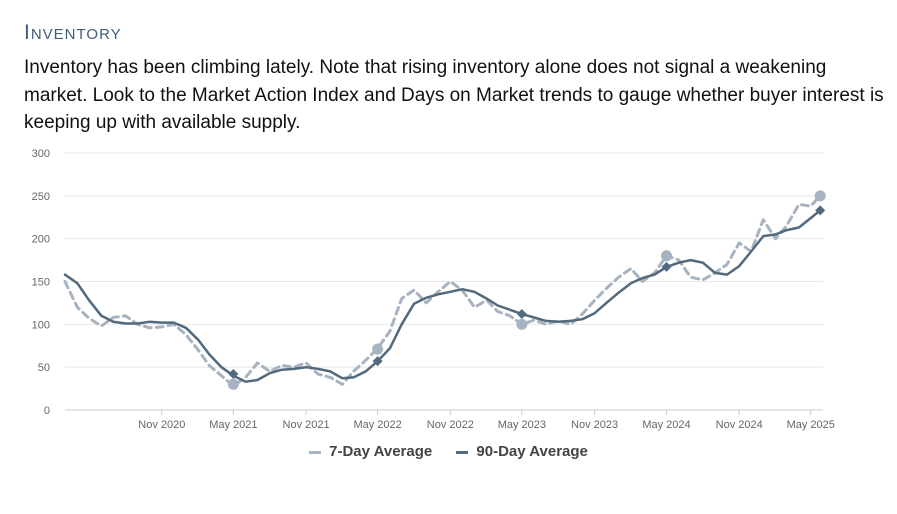  I want to click on y-tick-label: 200, so click(41, 240).